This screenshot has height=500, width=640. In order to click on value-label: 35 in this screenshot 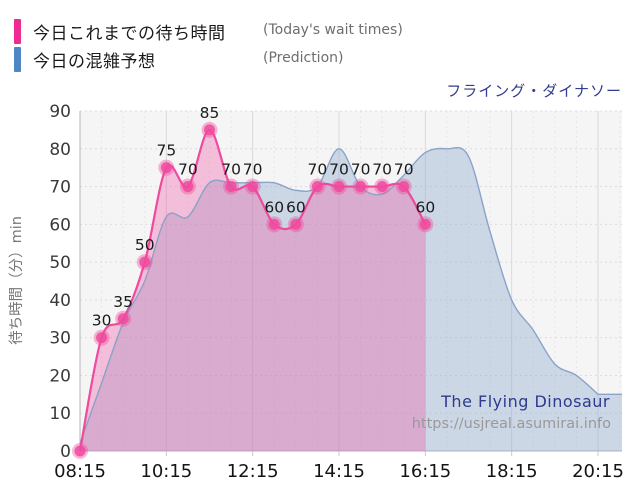, I will do `click(123, 302)`.